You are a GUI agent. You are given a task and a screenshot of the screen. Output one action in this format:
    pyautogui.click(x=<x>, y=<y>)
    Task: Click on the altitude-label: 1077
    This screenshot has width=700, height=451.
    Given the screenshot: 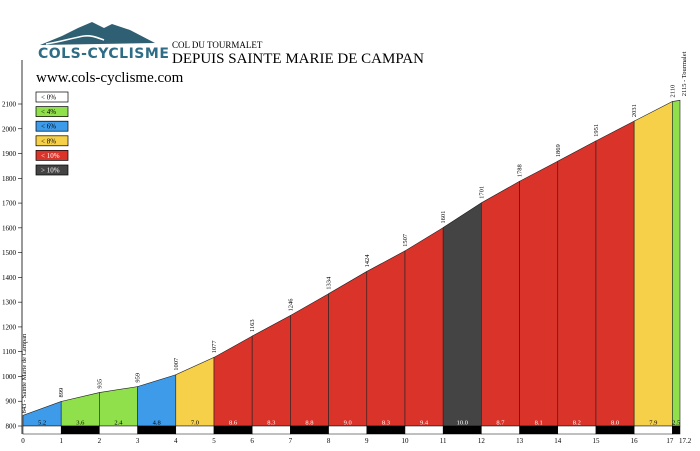 What is the action you would take?
    pyautogui.click(x=214, y=347)
    